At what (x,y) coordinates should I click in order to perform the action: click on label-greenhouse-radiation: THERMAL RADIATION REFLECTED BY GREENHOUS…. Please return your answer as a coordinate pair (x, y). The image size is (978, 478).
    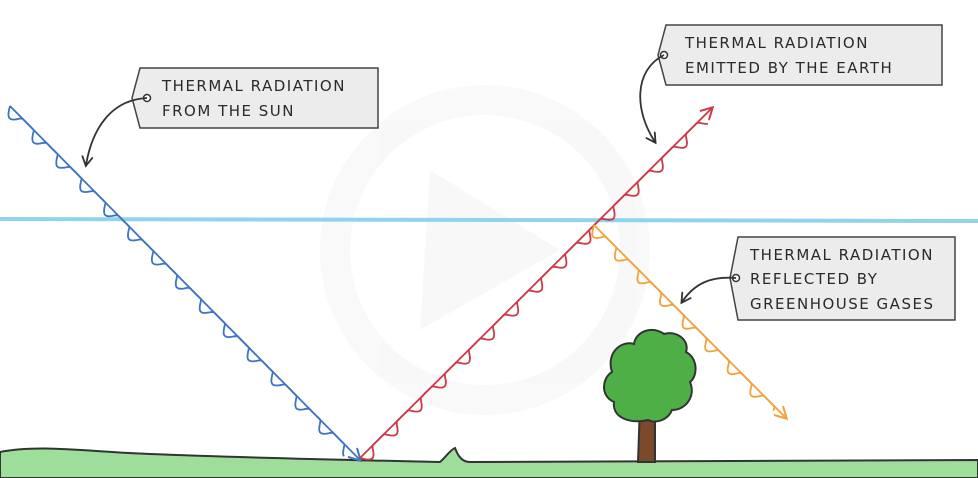
    Looking at the image, I should click on (818, 278).